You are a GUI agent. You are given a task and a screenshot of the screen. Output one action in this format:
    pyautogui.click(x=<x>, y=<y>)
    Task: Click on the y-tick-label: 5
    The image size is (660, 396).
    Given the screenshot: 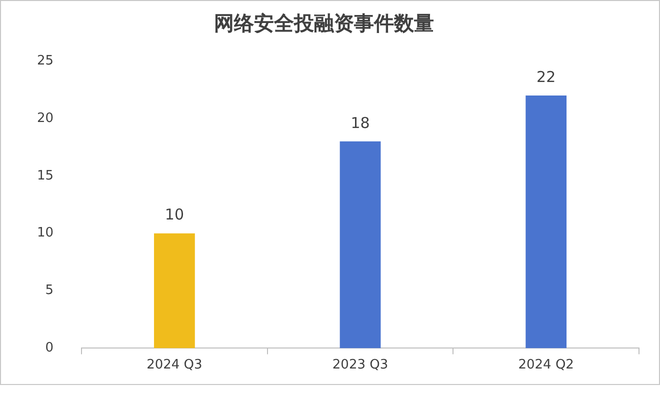 What is the action you would take?
    pyautogui.click(x=49, y=290)
    